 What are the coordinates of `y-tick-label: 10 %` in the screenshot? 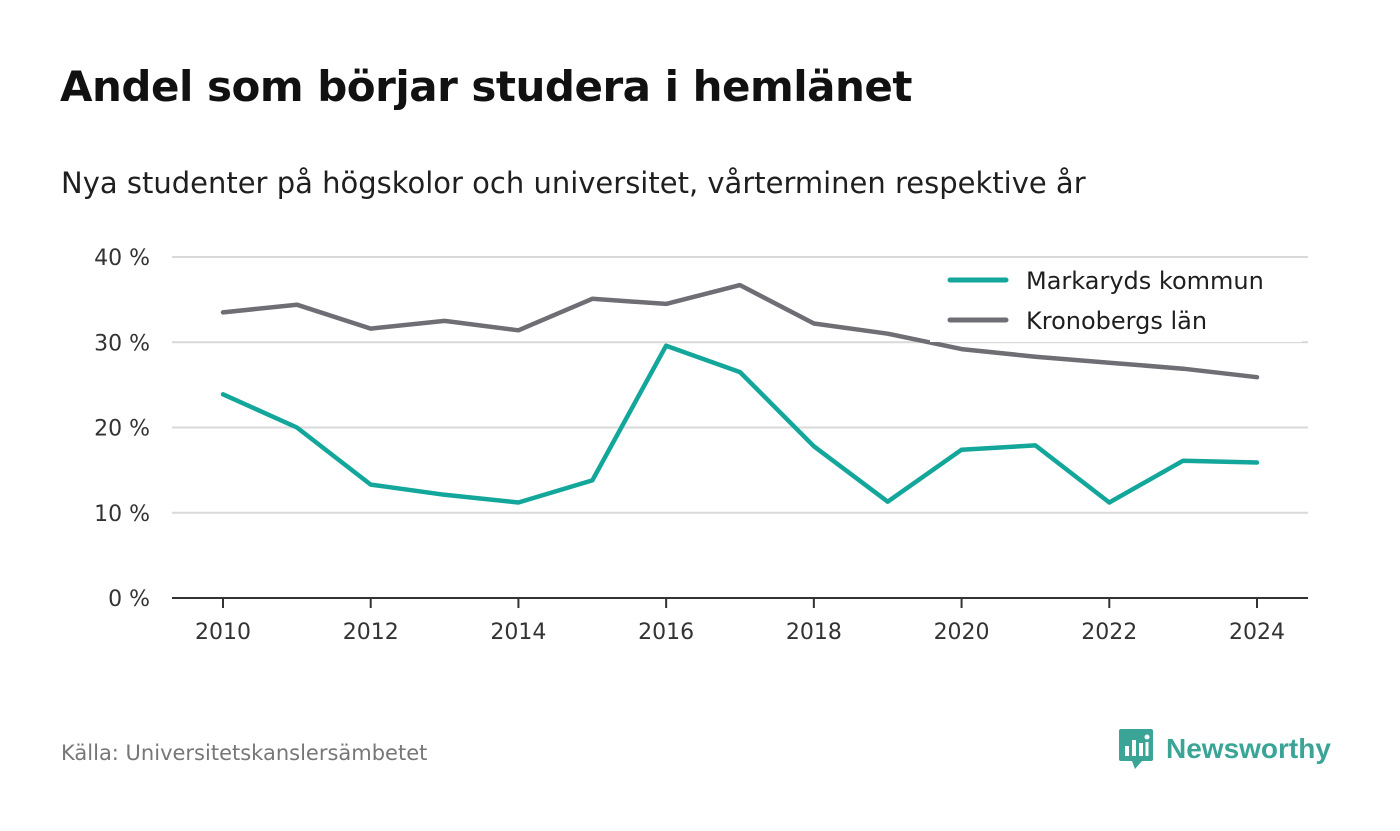 It's located at (122, 514).